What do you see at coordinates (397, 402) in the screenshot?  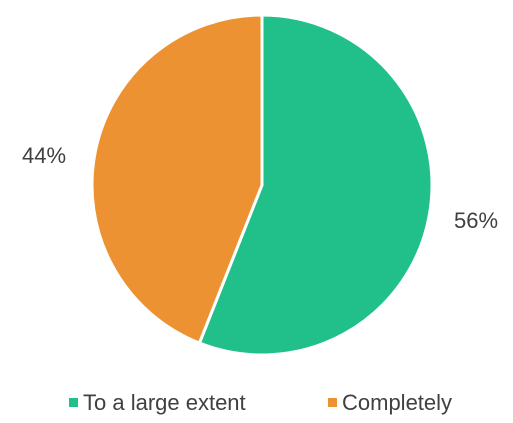 I see `legend-label-completely: Completely` at bounding box center [397, 402].